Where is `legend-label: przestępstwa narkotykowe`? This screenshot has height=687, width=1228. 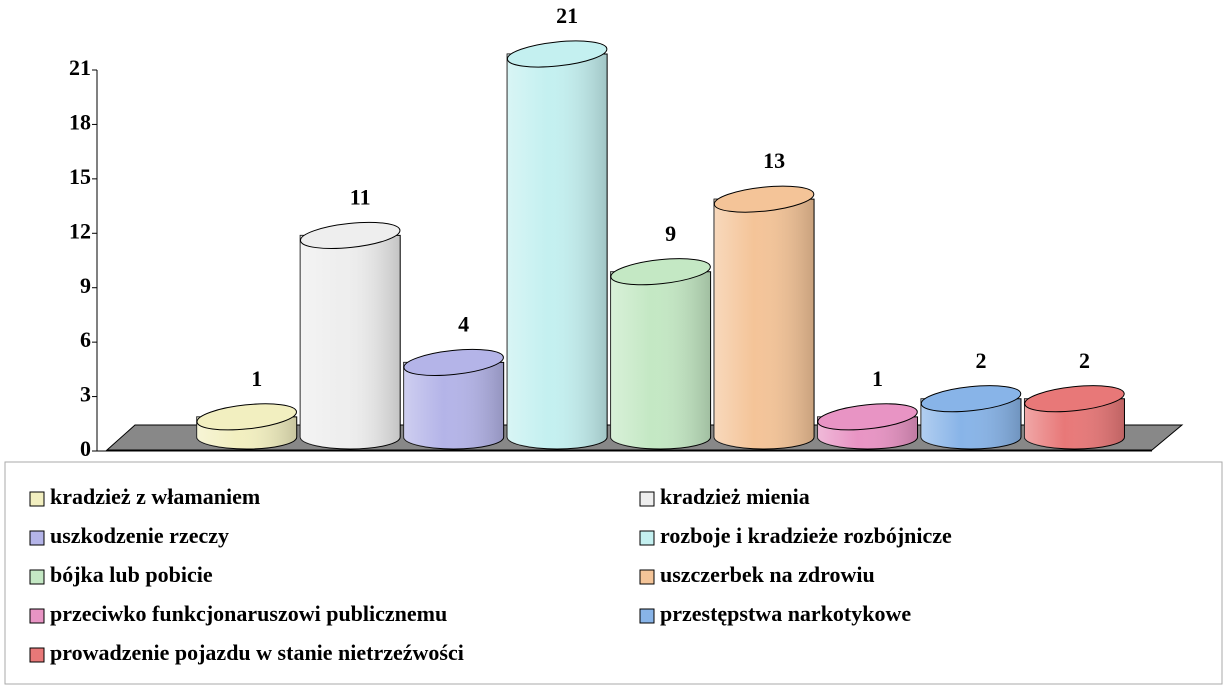
legend-label: przestępstwa narkotykowe is located at coordinates (785, 613).